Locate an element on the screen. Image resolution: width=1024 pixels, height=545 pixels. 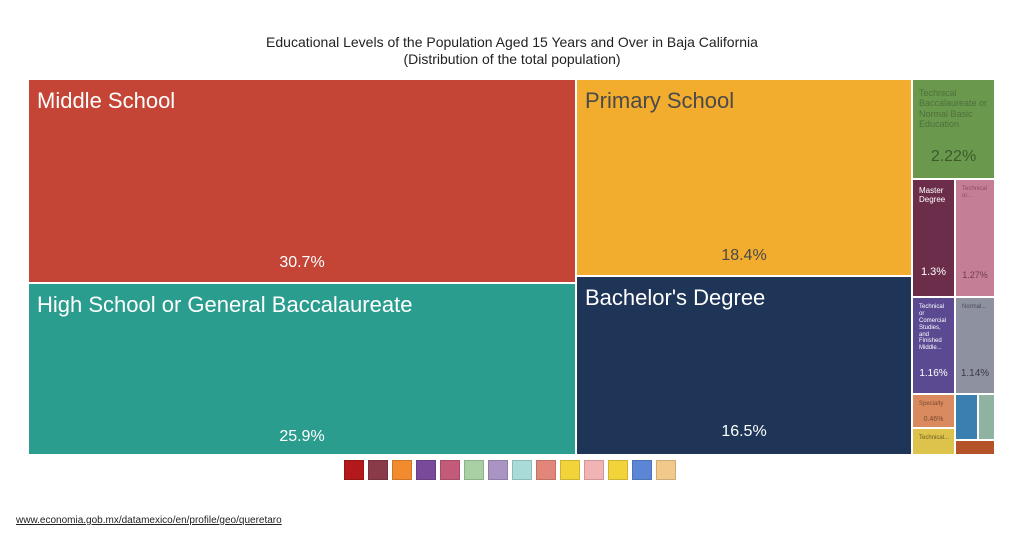
tile-label: Specialty is located at coordinates (931, 404).